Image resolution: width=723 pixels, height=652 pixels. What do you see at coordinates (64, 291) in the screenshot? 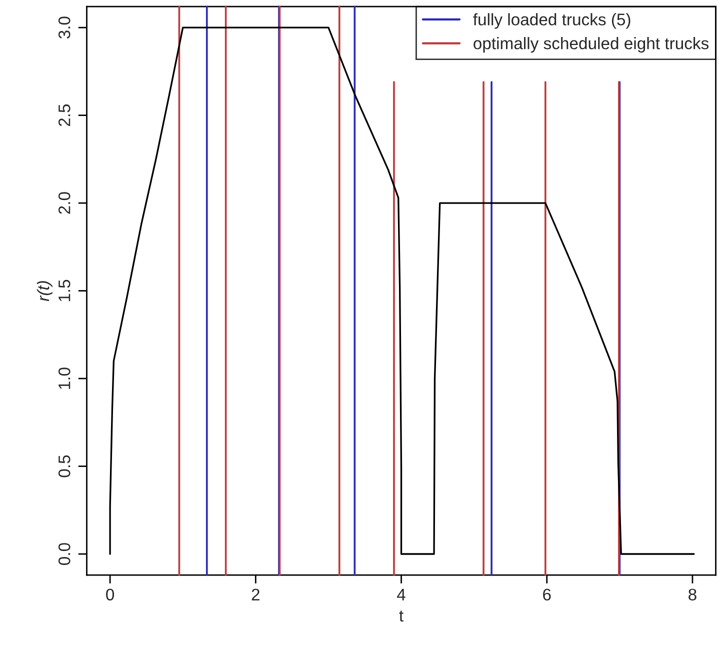
I see `y-tick-label: 1.5` at bounding box center [64, 291].